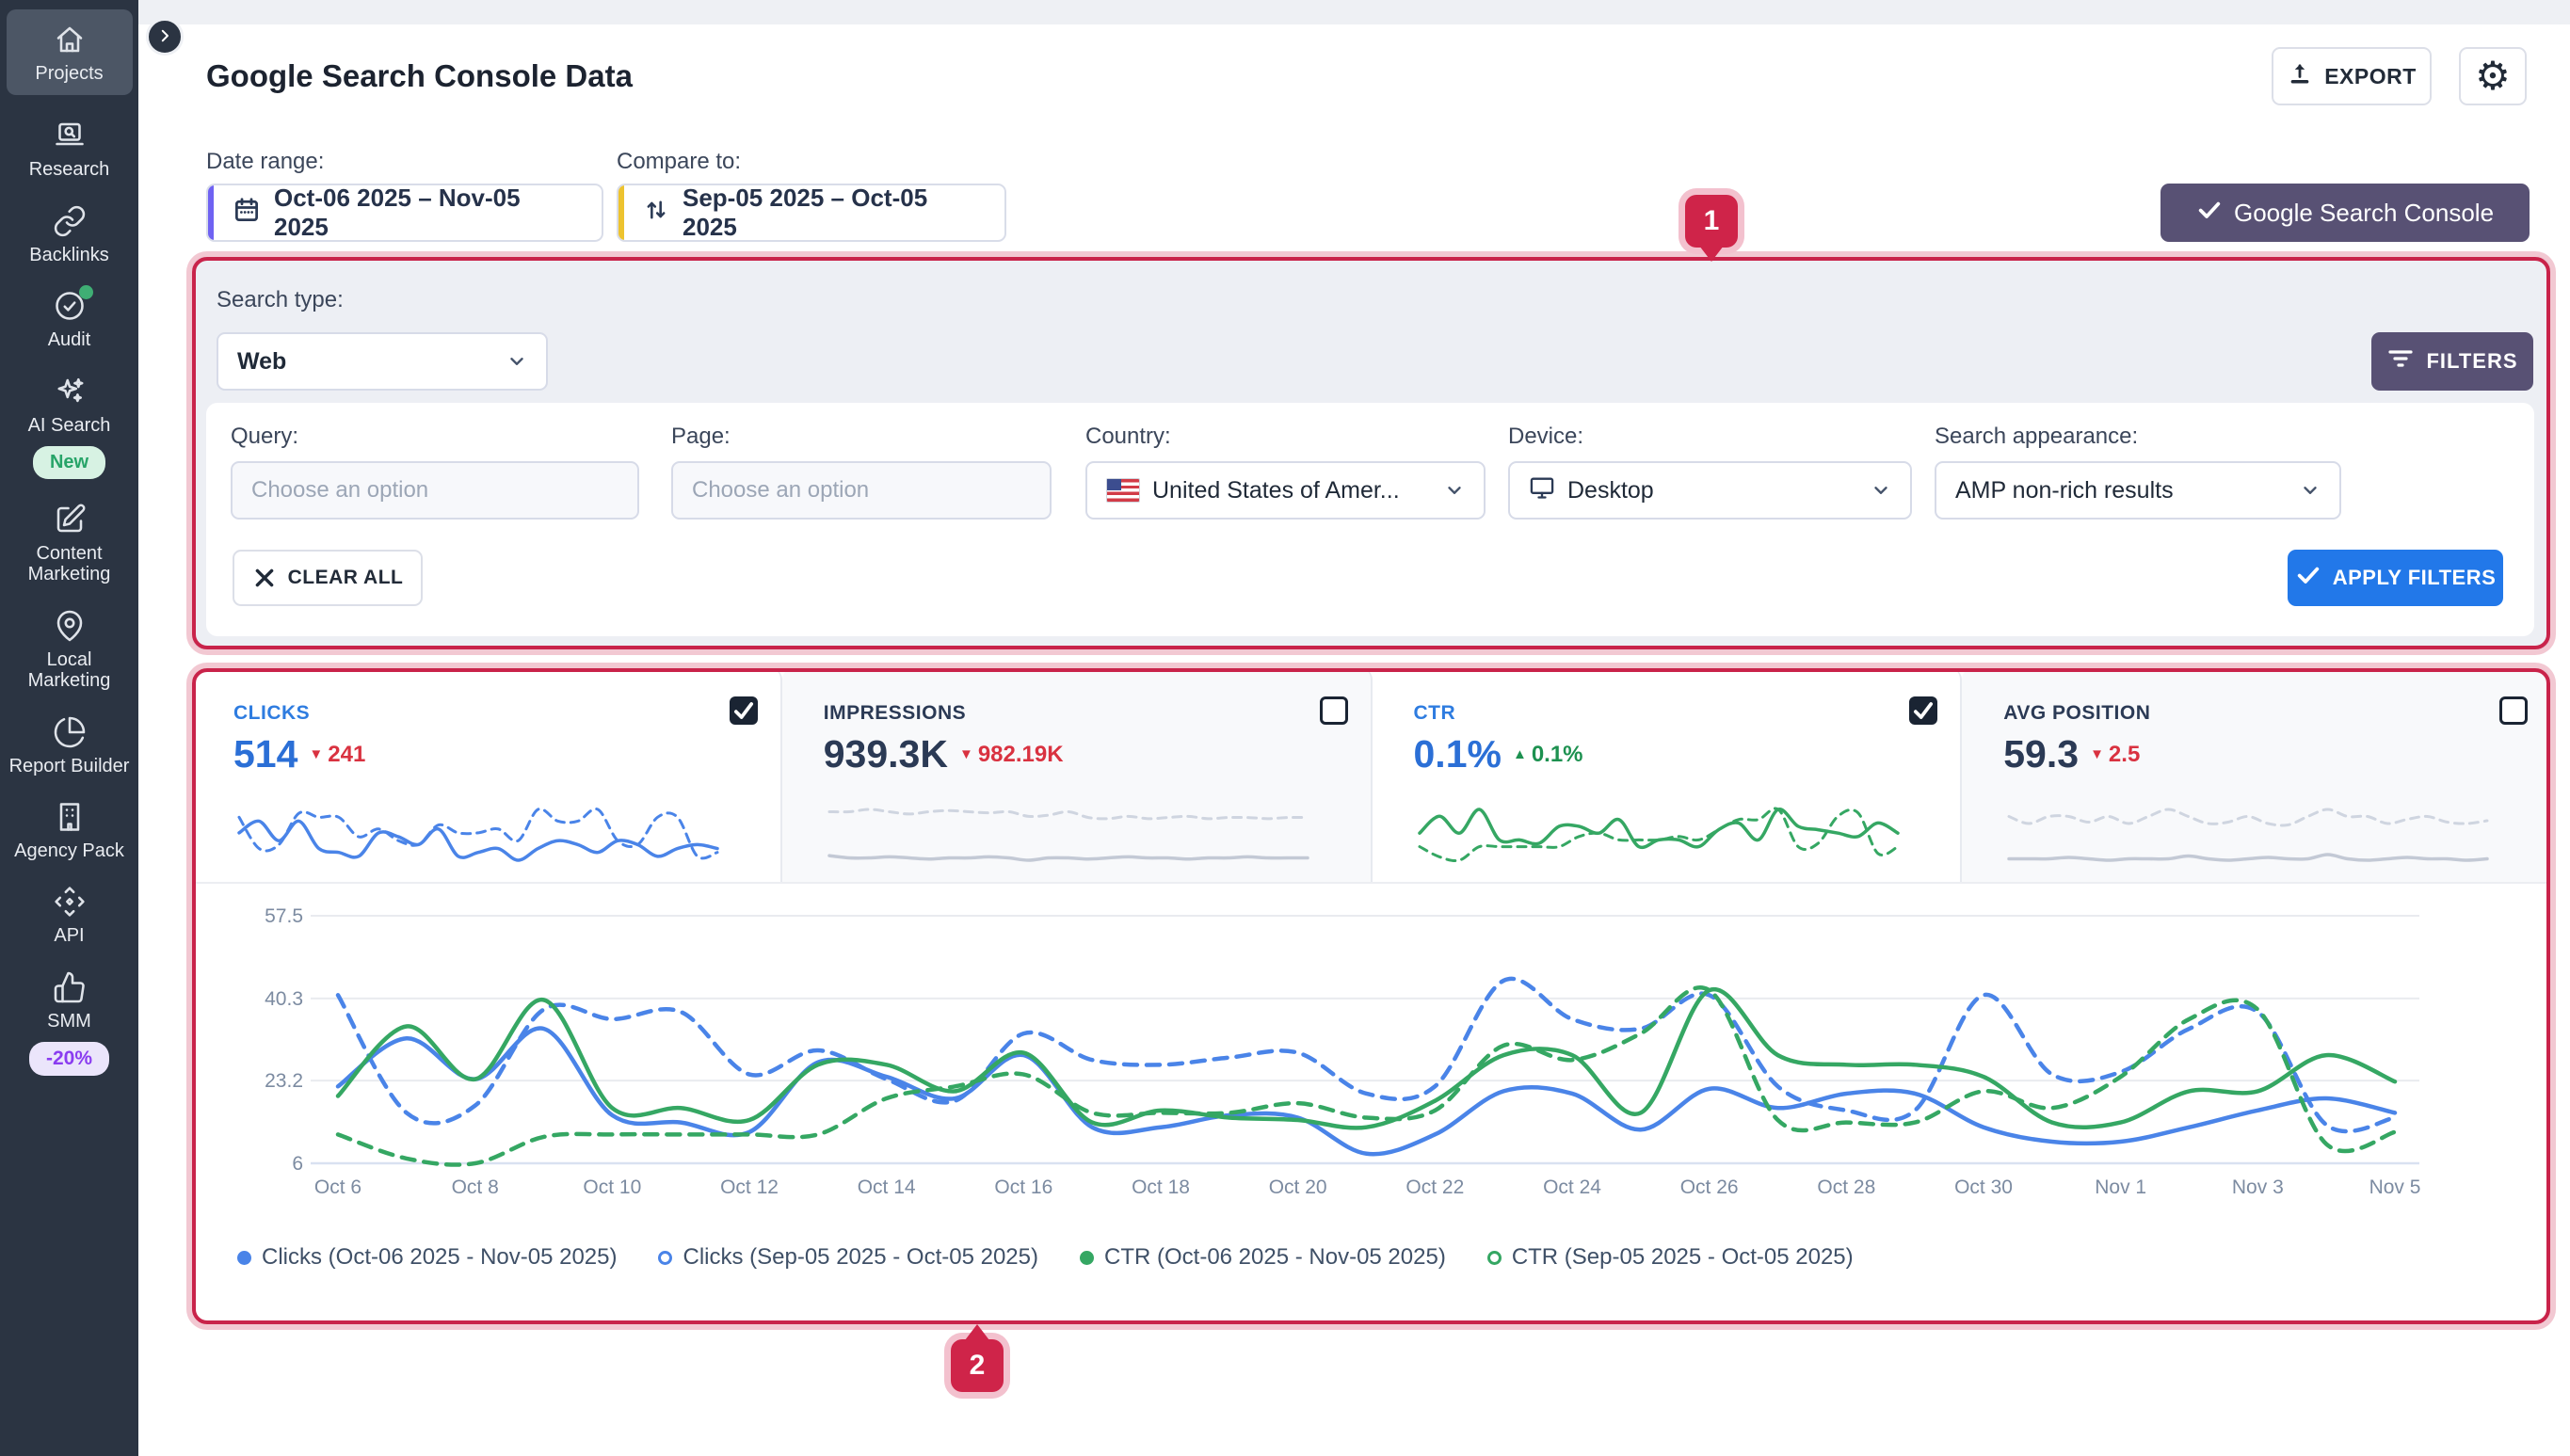  I want to click on svg-text: Oct 10, so click(612, 1187).